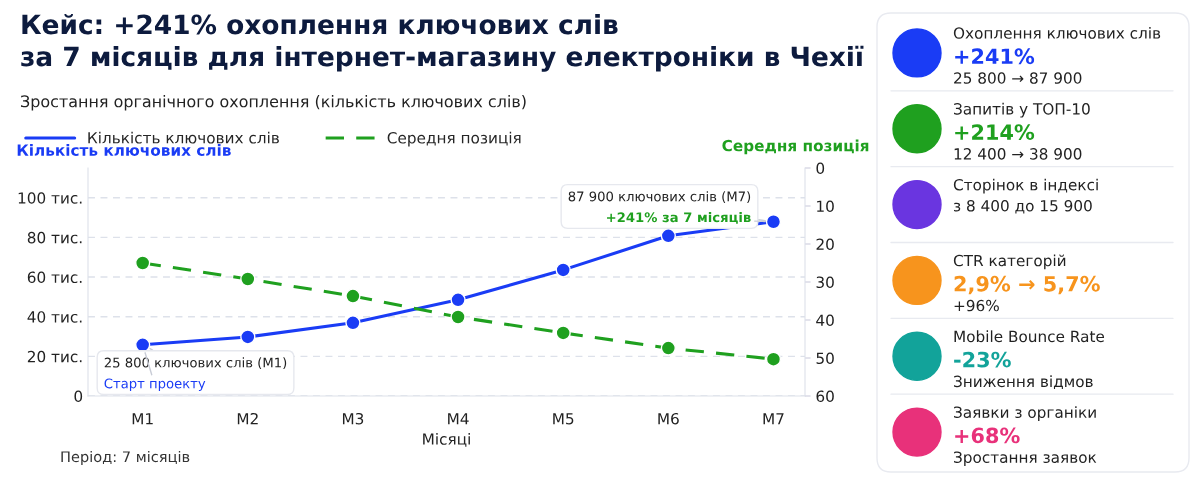 This screenshot has width=1200, height=484. I want to click on y-tick-label: 40 тис., so click(54, 317).